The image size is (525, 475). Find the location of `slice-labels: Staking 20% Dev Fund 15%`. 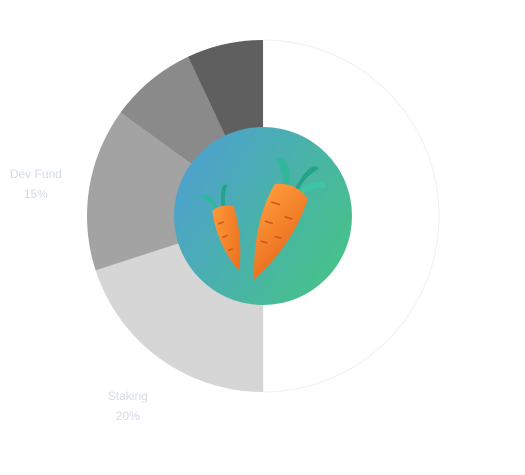

slice-labels: Staking 20% Dev Fund 15% is located at coordinates (79, 295).